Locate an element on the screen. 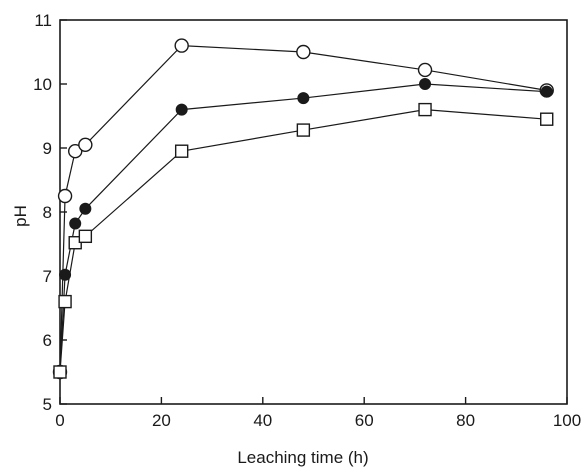 Image resolution: width=586 pixels, height=470 pixels. y-tick-label: 10 is located at coordinates (42, 84).